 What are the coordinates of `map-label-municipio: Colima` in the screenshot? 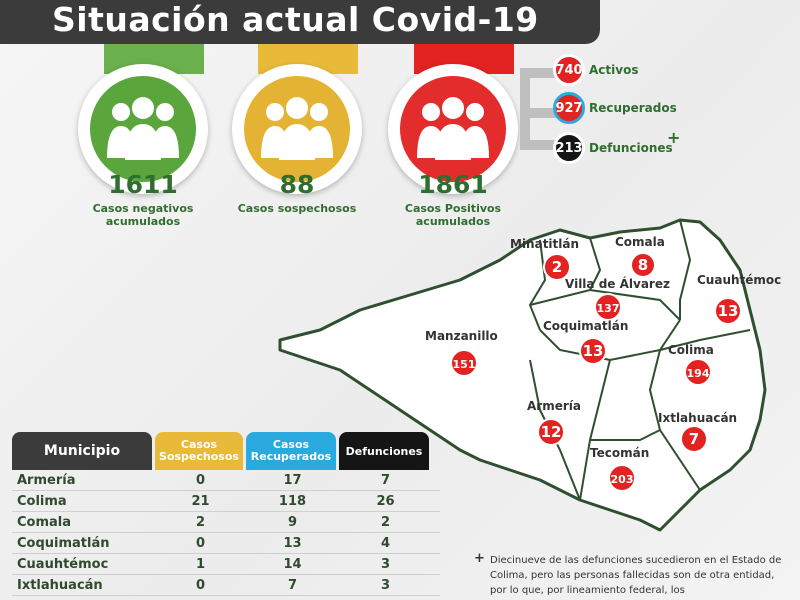 It's located at (691, 350).